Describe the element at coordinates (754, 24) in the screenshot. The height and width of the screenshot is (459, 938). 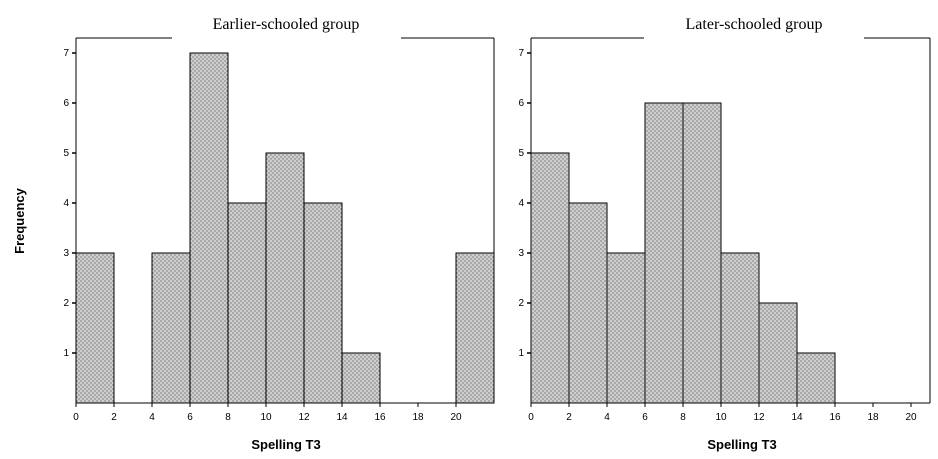
I see `panel-title: Later-schooled group` at that location.